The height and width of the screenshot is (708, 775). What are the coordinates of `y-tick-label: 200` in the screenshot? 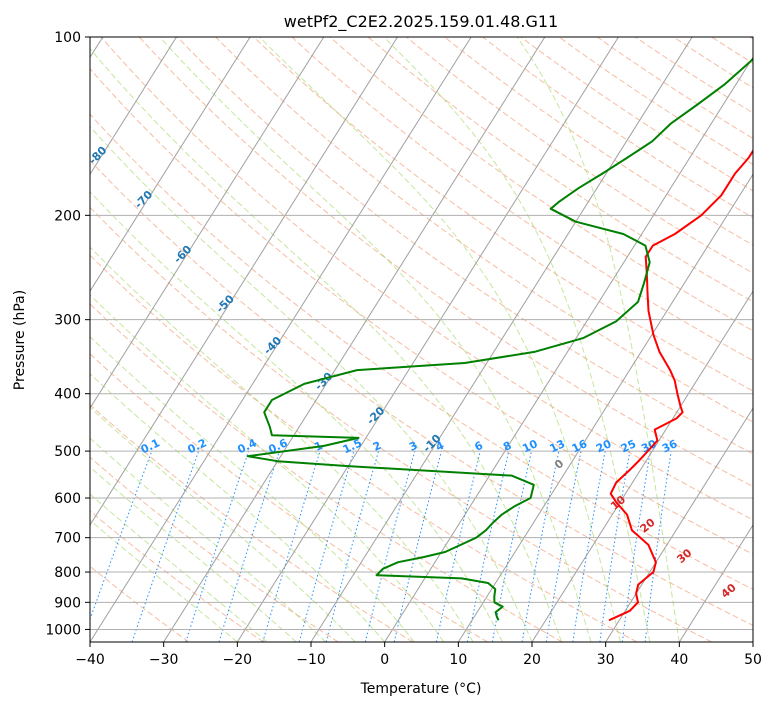 It's located at (67, 216).